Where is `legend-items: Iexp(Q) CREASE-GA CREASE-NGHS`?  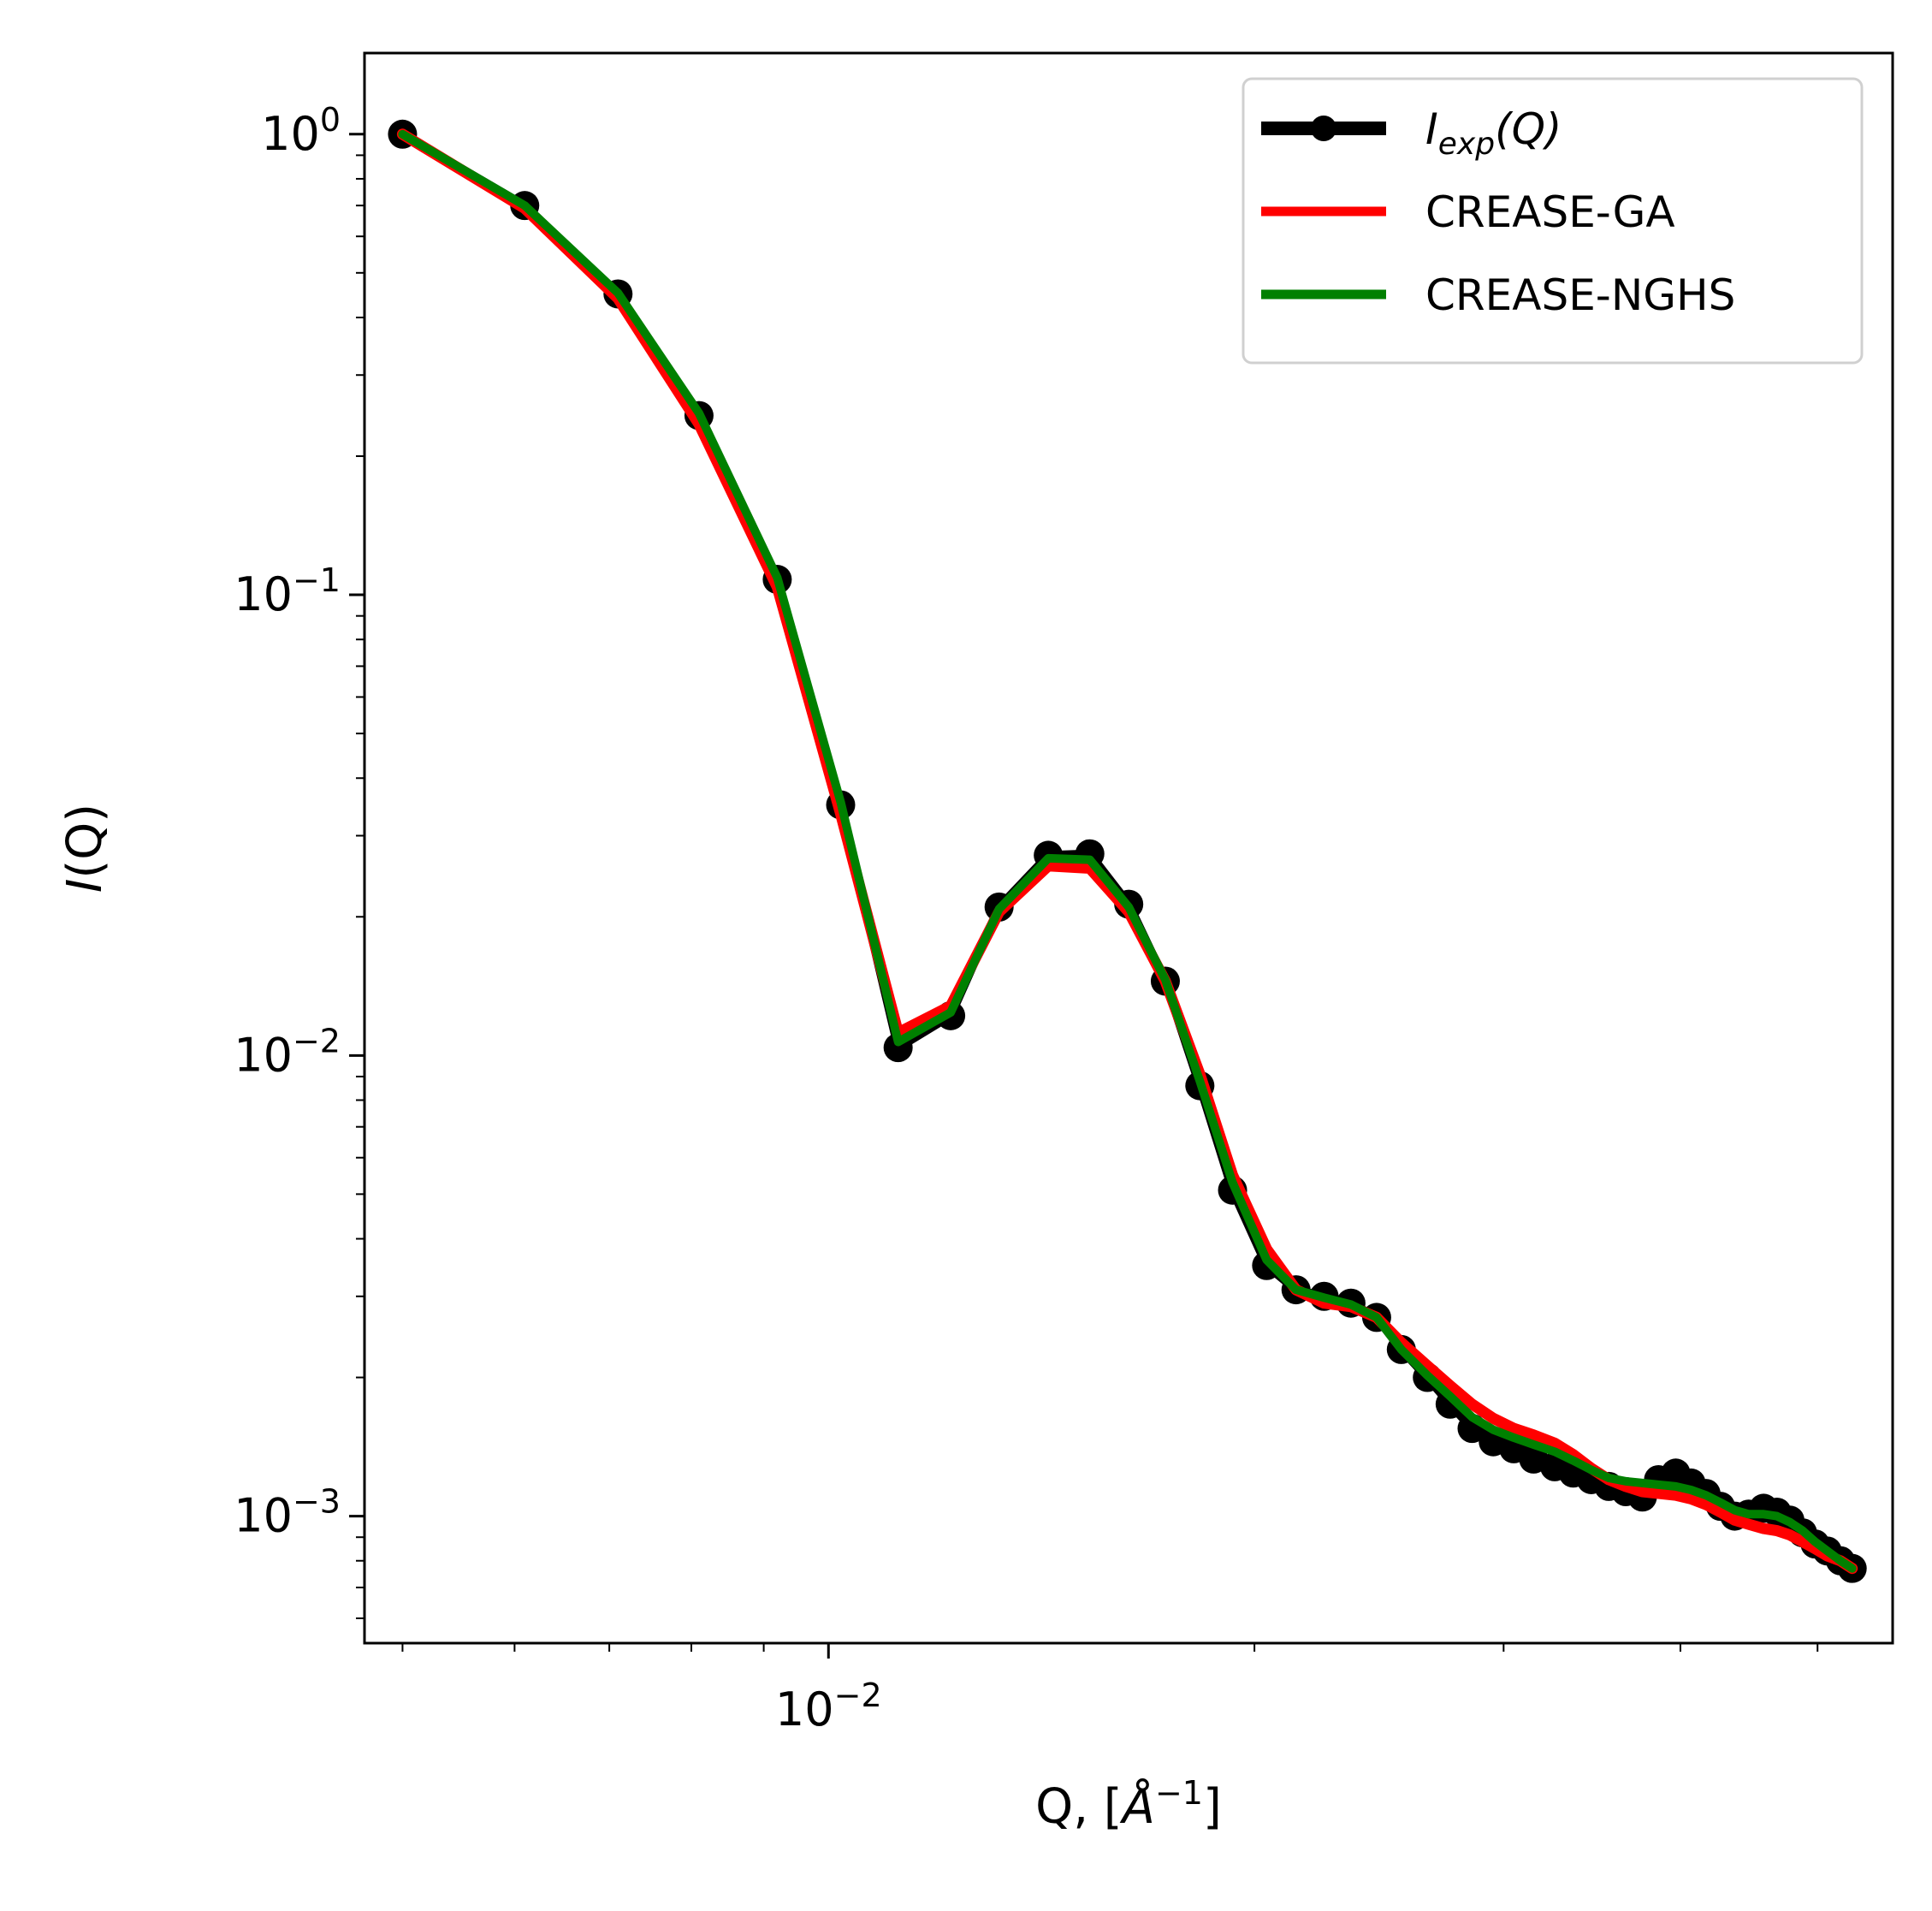 legend-items: Iexp(Q) CREASE-GA CREASE-NGHS is located at coordinates (1498, 212).